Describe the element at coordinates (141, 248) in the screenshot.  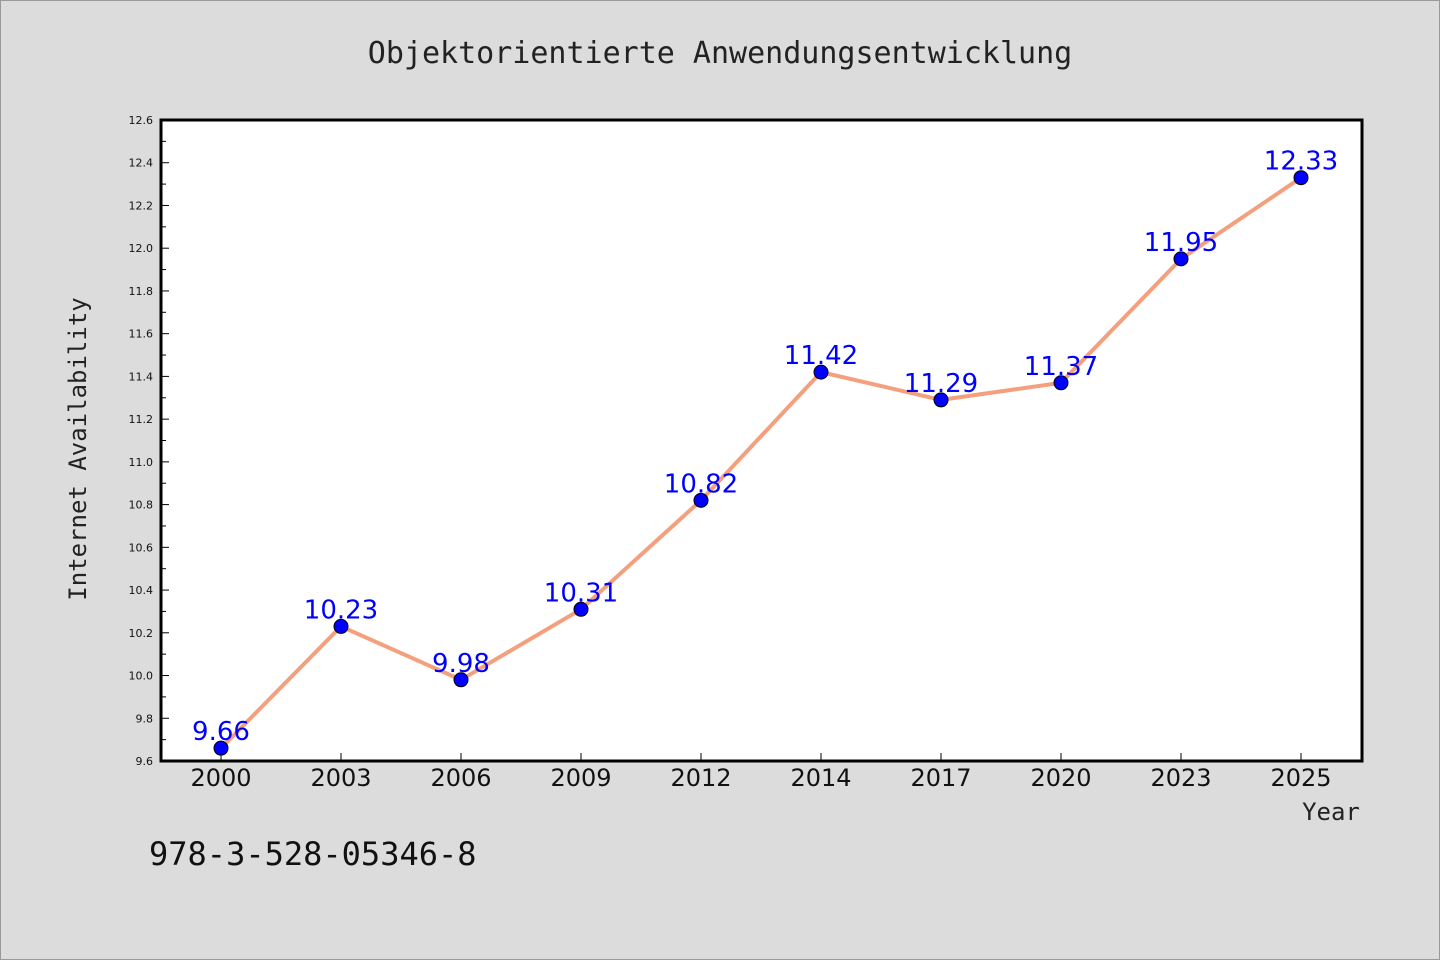
I see `y-tick-label: 12.0` at that location.